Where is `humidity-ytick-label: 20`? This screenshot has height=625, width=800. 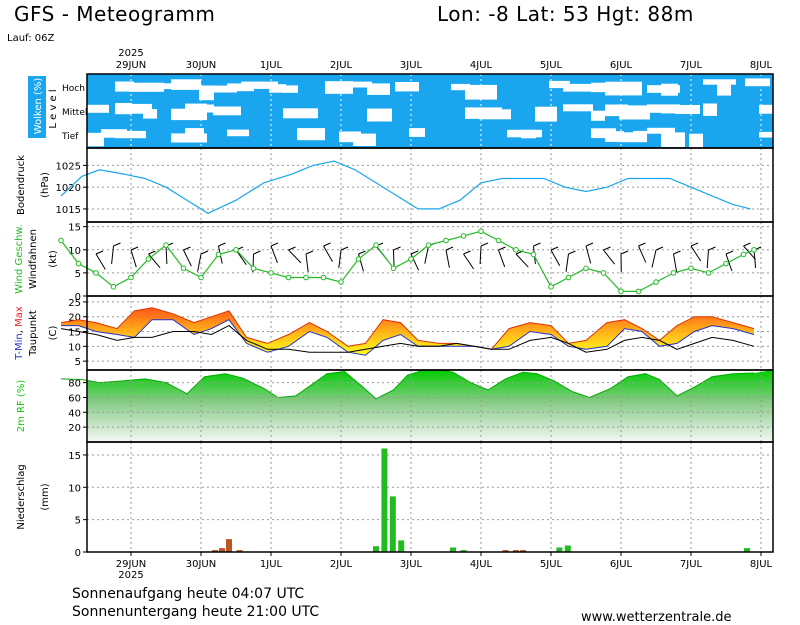
humidity-ytick-label: 20 is located at coordinates (74, 428).